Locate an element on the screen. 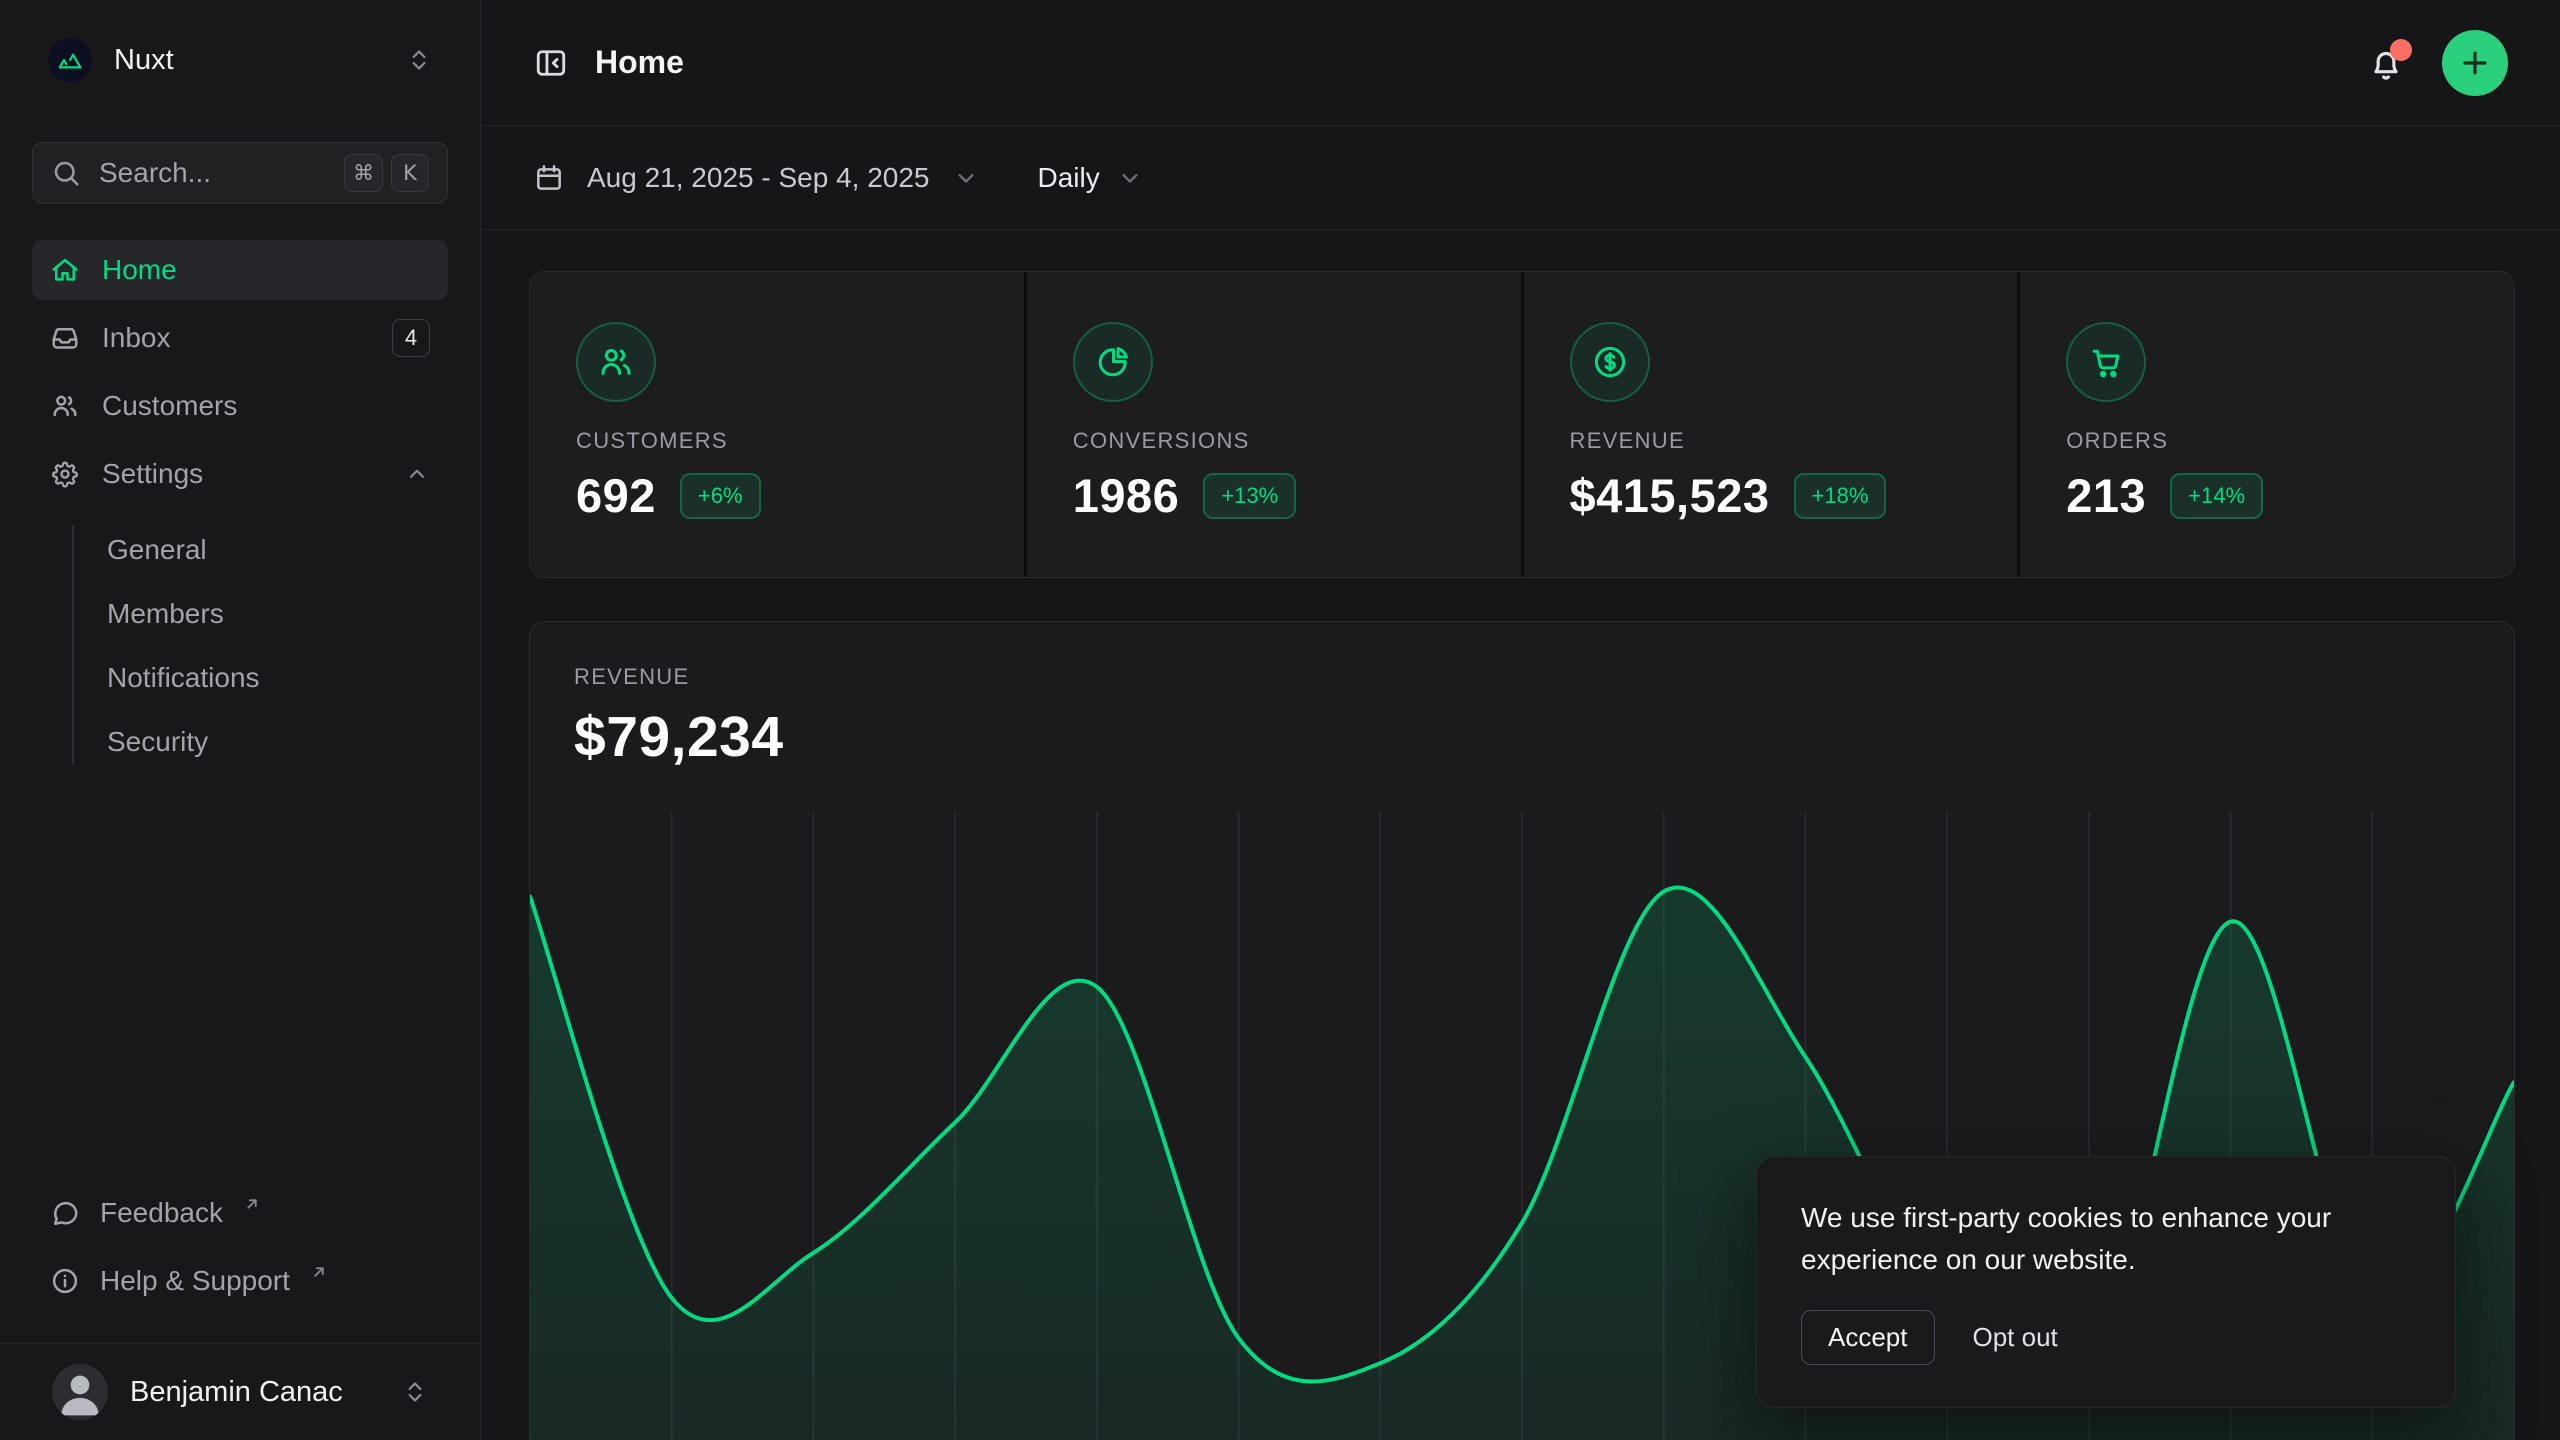 Image resolution: width=2560 pixels, height=1440 pixels. calendar-icon is located at coordinates (549, 178).